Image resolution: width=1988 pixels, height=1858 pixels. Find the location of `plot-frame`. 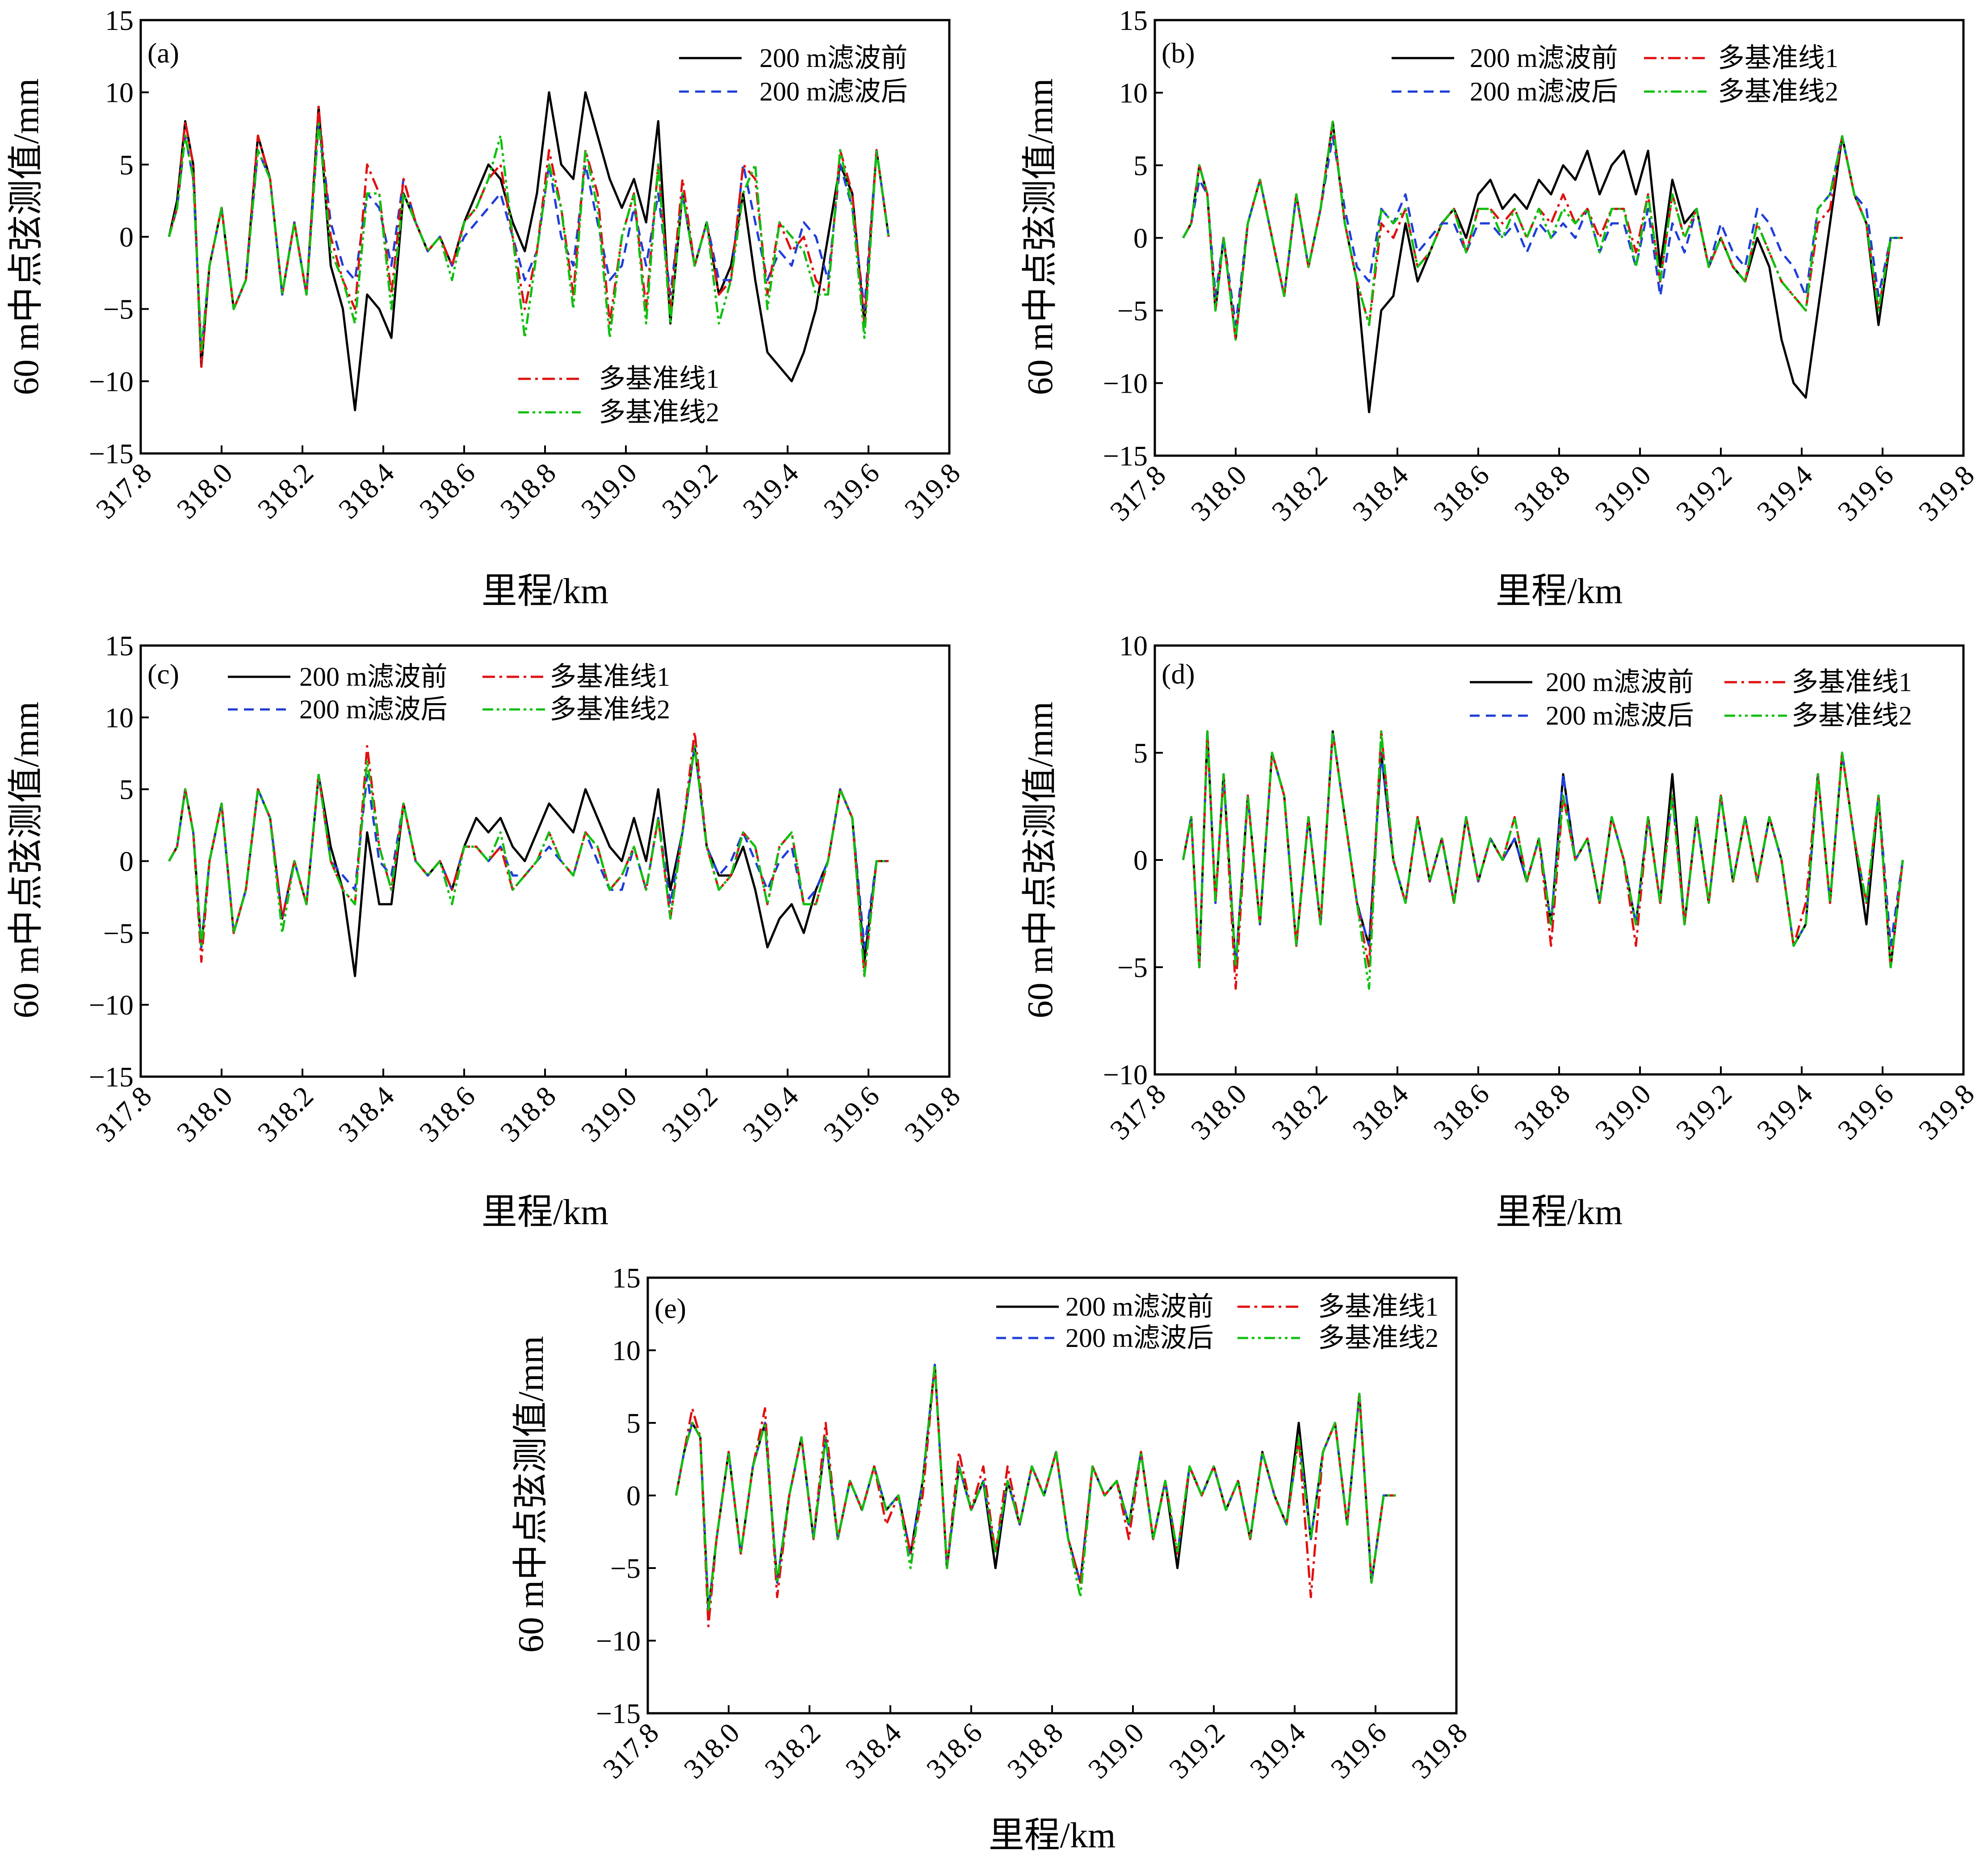

plot-frame is located at coordinates (1052, 1496).